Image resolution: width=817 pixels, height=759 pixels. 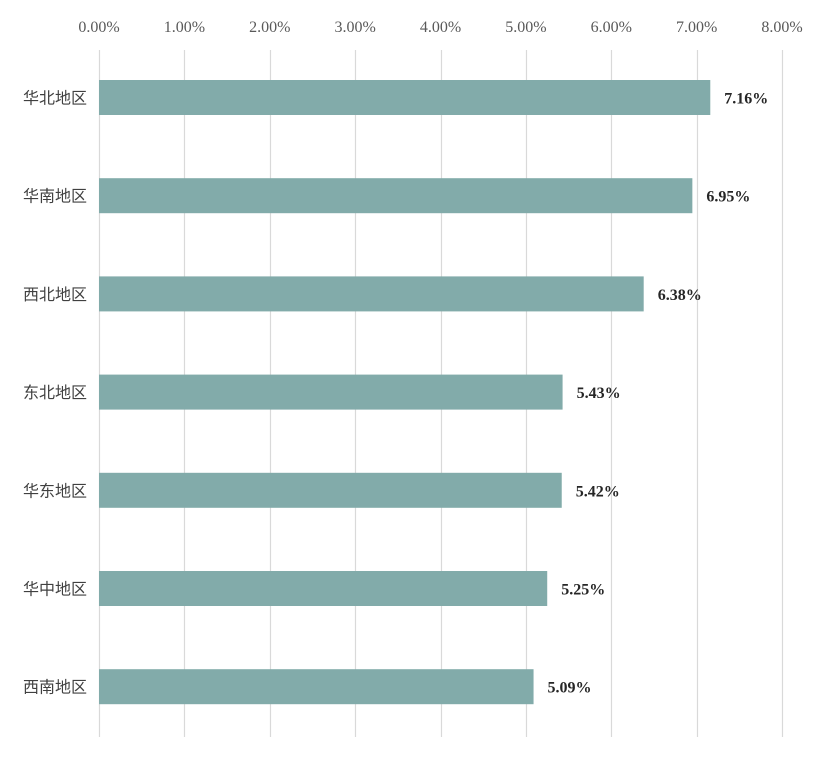 I want to click on category-label: 华中地区, so click(x=55, y=589).